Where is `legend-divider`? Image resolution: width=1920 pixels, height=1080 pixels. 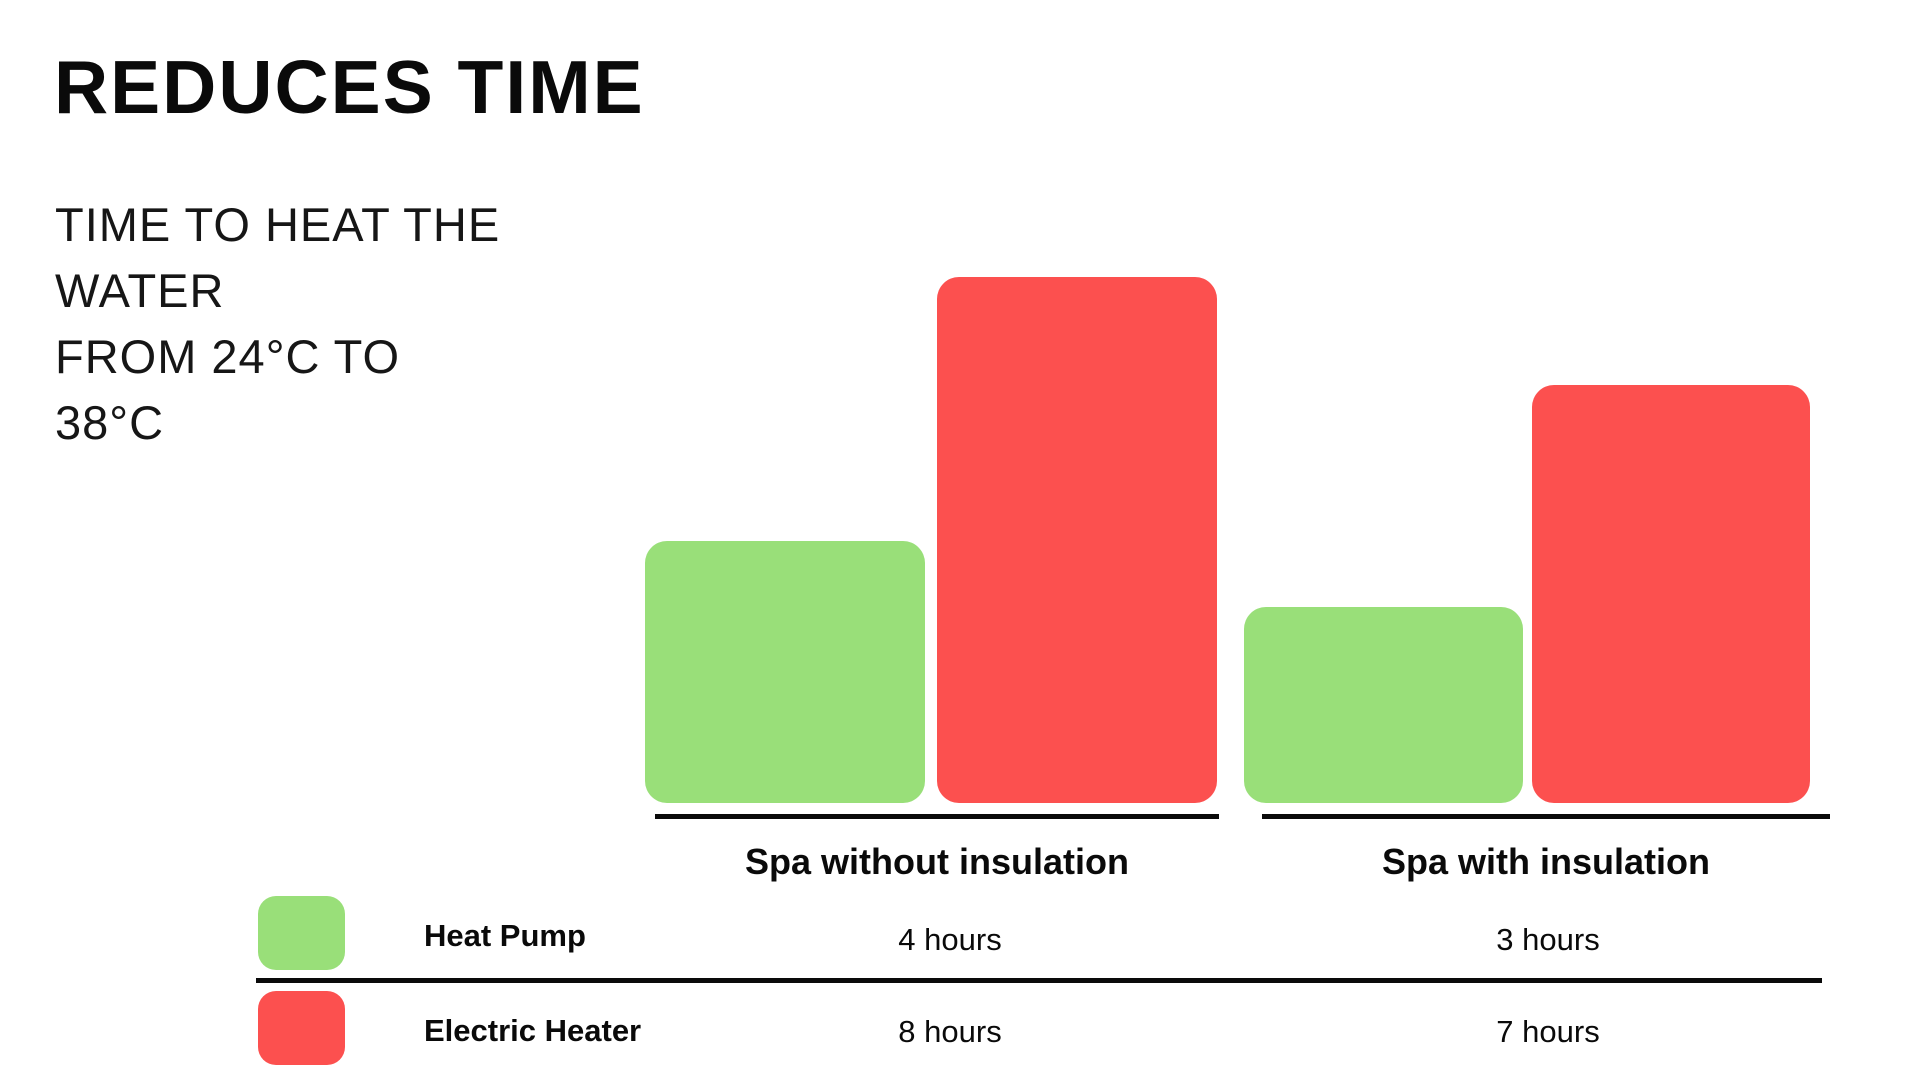
legend-divider is located at coordinates (1039, 980).